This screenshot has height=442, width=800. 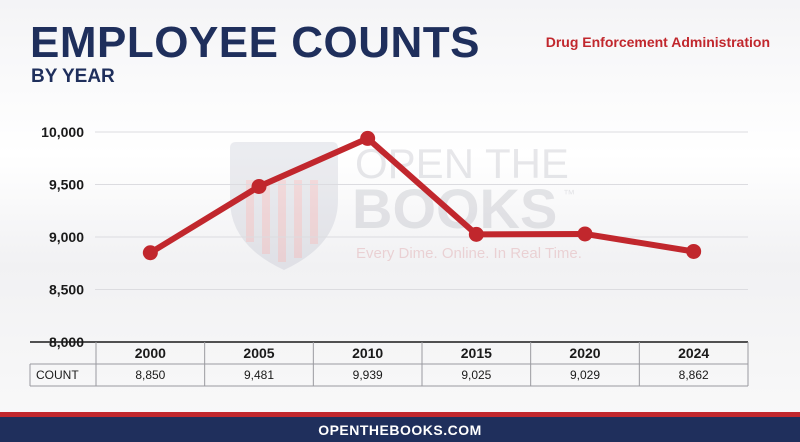 What do you see at coordinates (66, 185) in the screenshot?
I see `y-tick-label: 9,500` at bounding box center [66, 185].